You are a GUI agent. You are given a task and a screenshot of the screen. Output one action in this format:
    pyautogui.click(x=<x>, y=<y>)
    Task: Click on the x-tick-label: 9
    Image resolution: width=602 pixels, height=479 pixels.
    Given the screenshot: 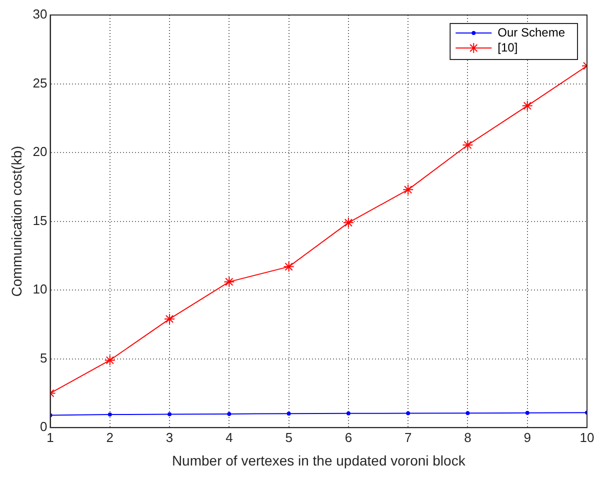 What is the action you would take?
    pyautogui.click(x=527, y=437)
    